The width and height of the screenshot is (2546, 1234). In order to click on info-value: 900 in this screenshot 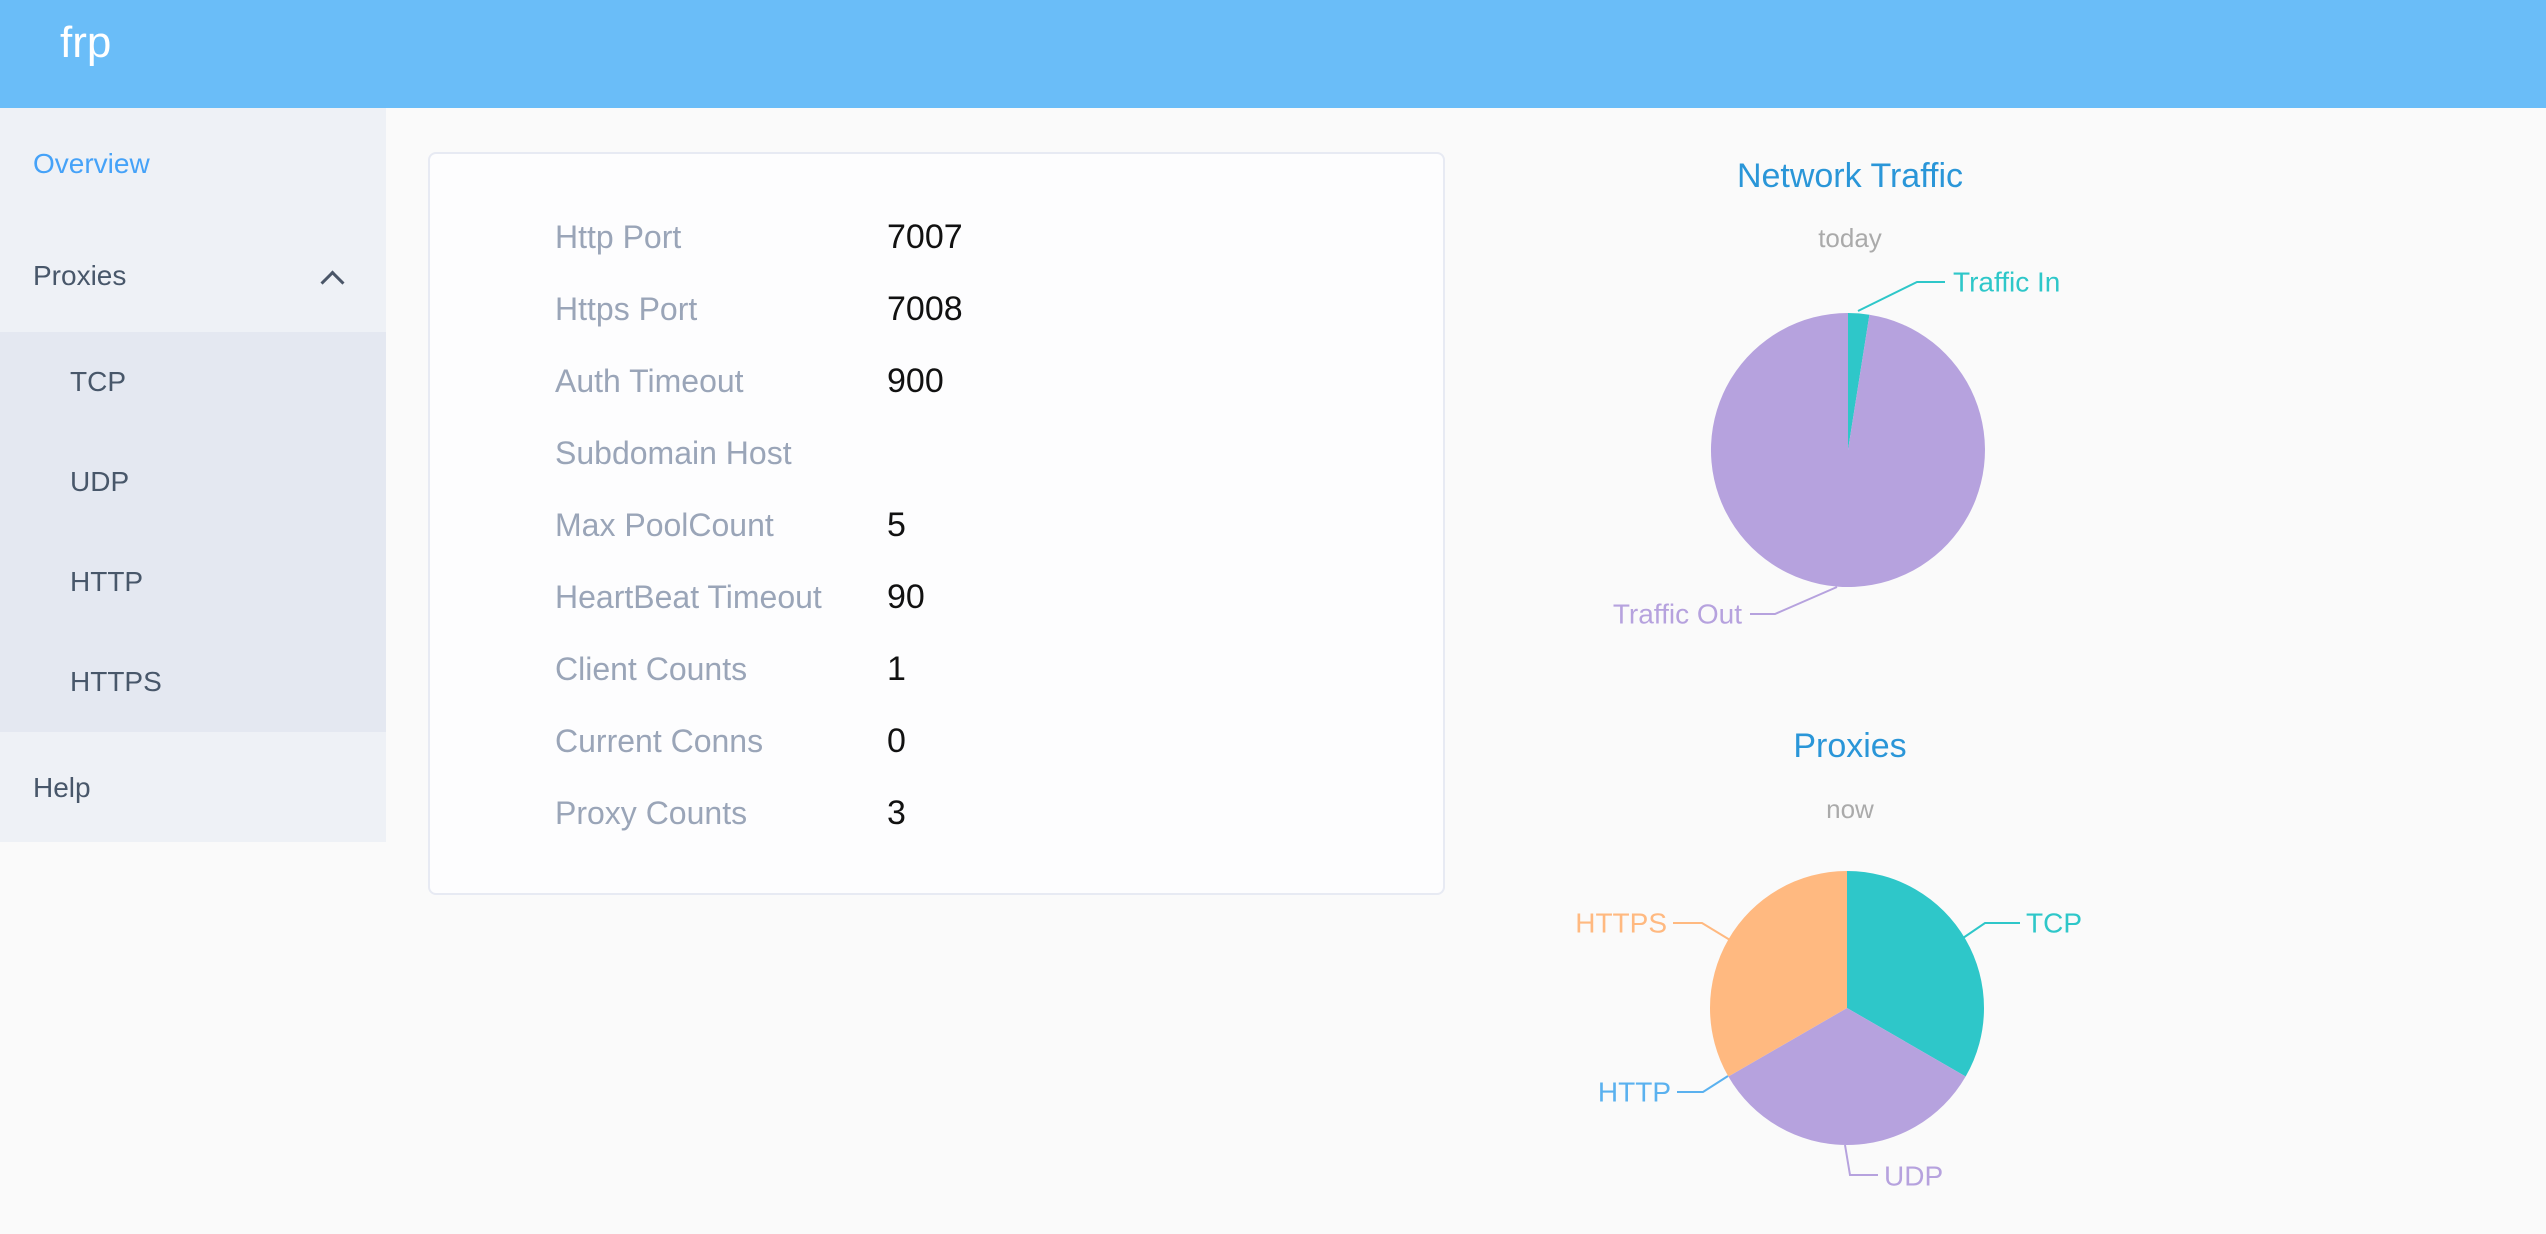, I will do `click(915, 380)`.